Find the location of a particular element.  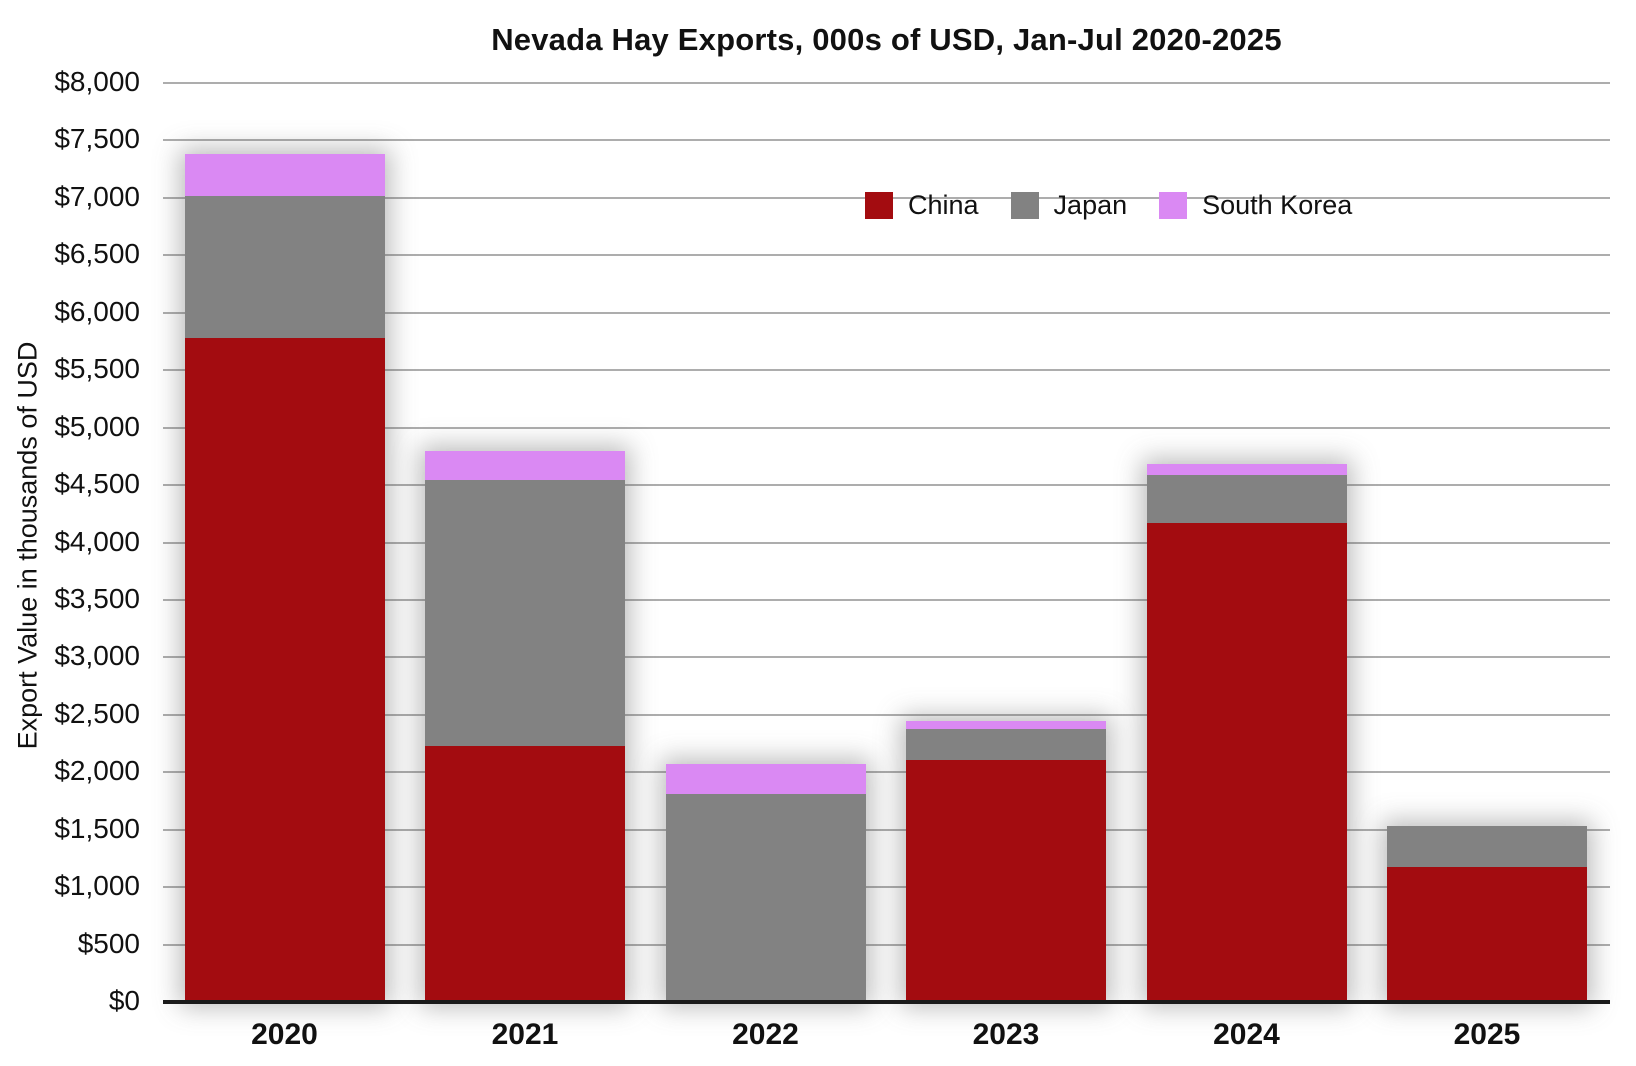

bar-segment-2023-japan is located at coordinates (1006, 744).